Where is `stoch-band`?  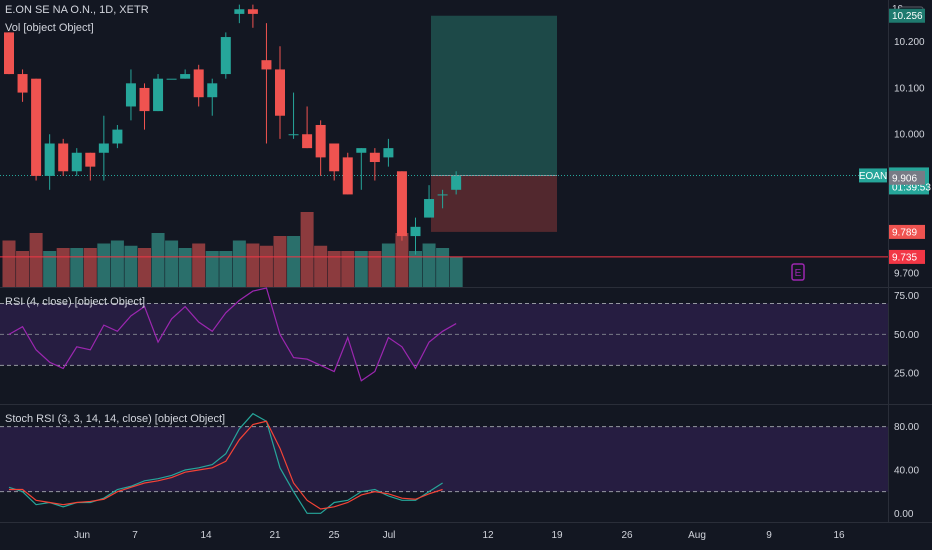
stoch-band is located at coordinates (444, 459).